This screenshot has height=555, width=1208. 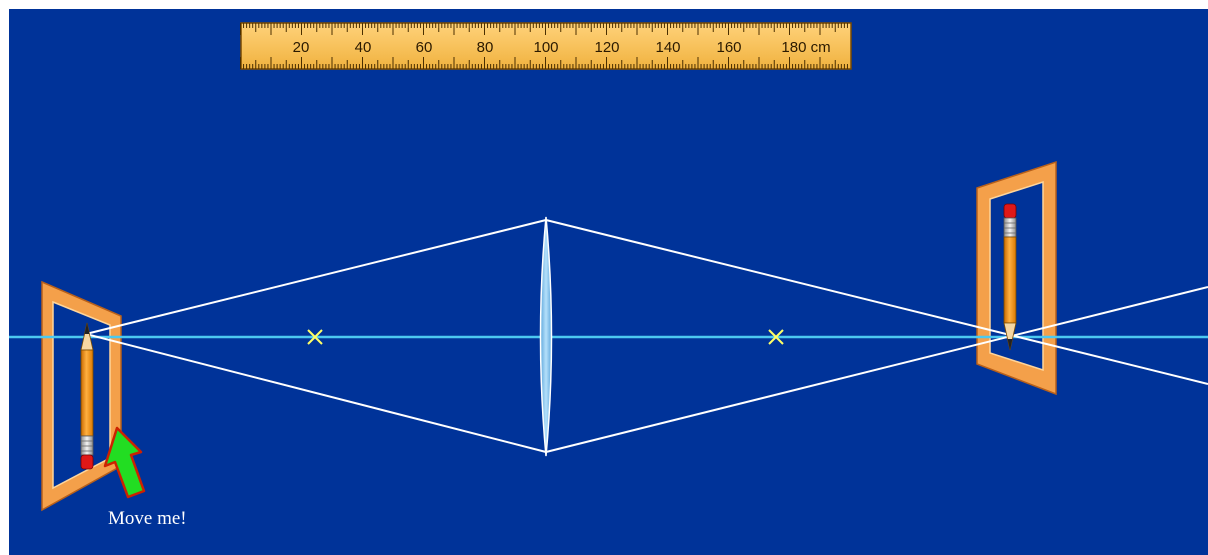 I want to click on ruler-label-20: 20, so click(x=301, y=47).